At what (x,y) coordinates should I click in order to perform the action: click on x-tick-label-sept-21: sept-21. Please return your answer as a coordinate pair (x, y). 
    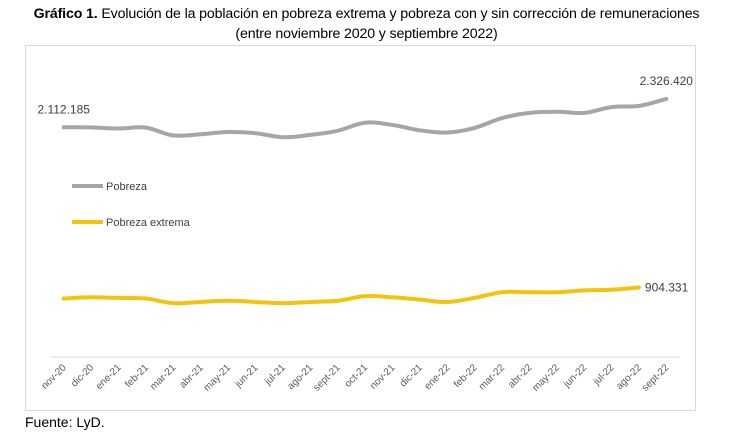
    Looking at the image, I should click on (327, 378).